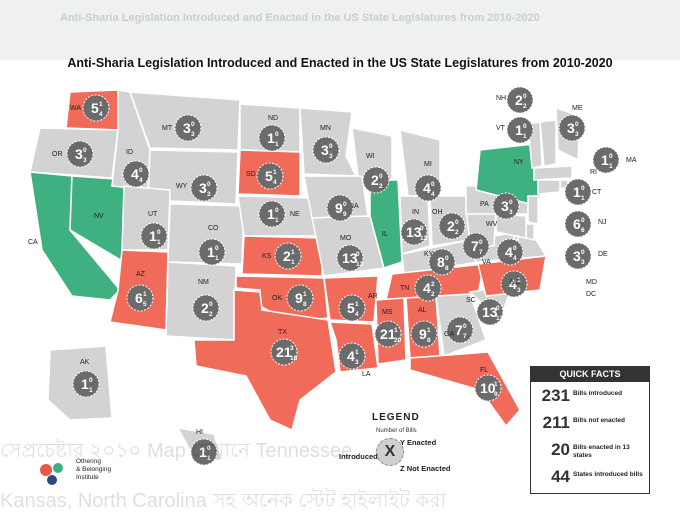  Describe the element at coordinates (603, 254) in the screenshot. I see `state-label-de: DE` at that location.